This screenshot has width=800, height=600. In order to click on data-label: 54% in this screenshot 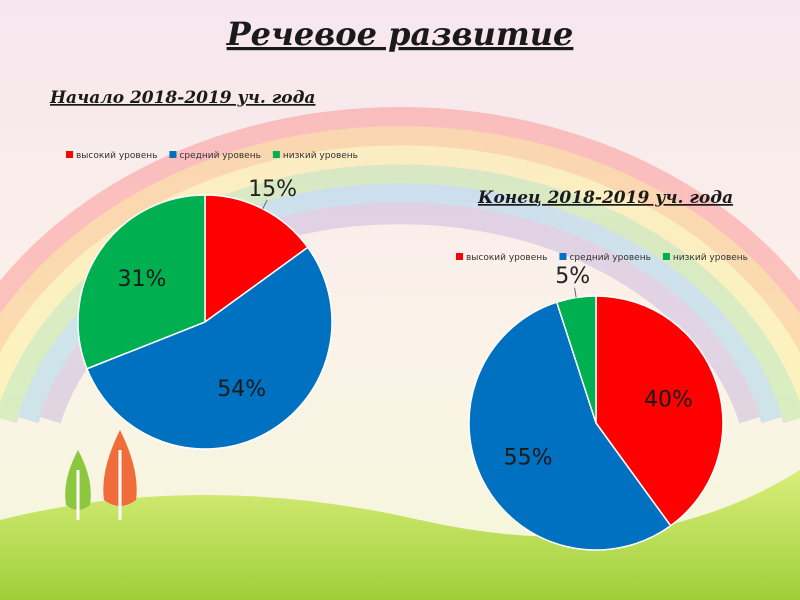, I will do `click(241, 389)`.